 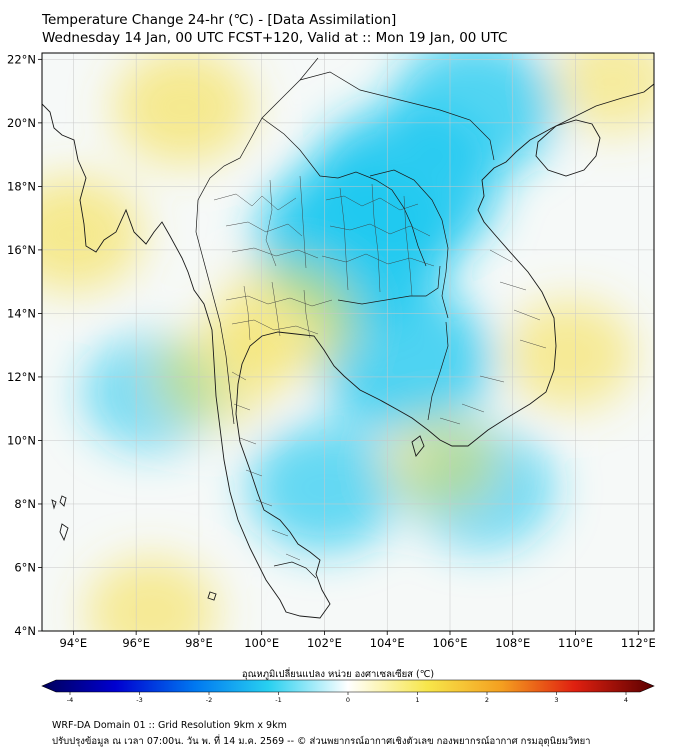 What do you see at coordinates (25, 504) in the screenshot?
I see `lat-label: 8°N` at bounding box center [25, 504].